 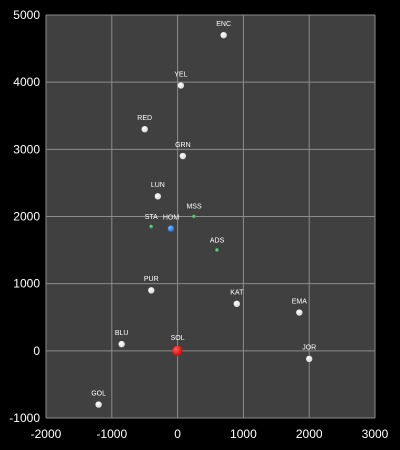 What do you see at coordinates (309, 359) in the screenshot?
I see `point-jor` at bounding box center [309, 359].